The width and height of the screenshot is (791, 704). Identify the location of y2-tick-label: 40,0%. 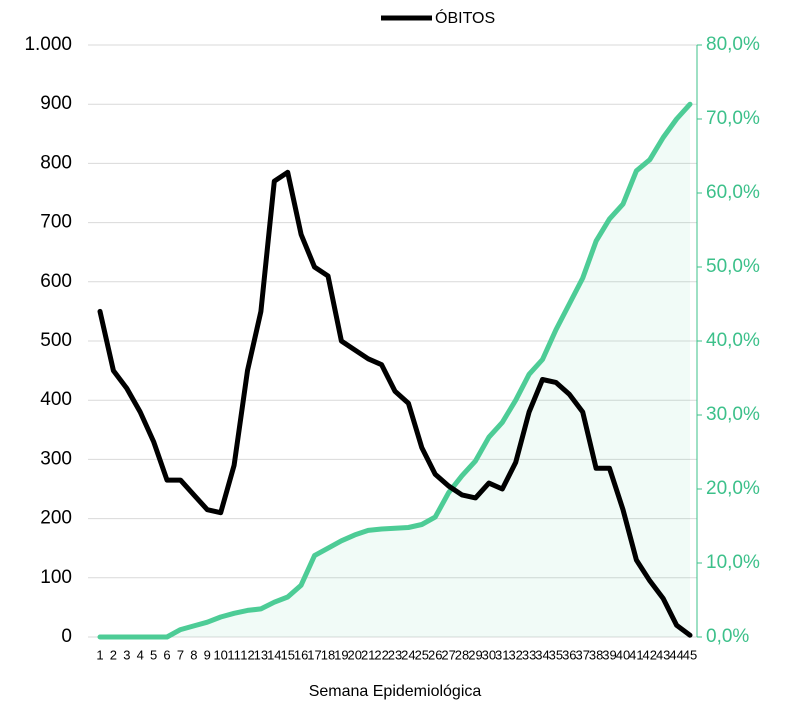
(733, 340).